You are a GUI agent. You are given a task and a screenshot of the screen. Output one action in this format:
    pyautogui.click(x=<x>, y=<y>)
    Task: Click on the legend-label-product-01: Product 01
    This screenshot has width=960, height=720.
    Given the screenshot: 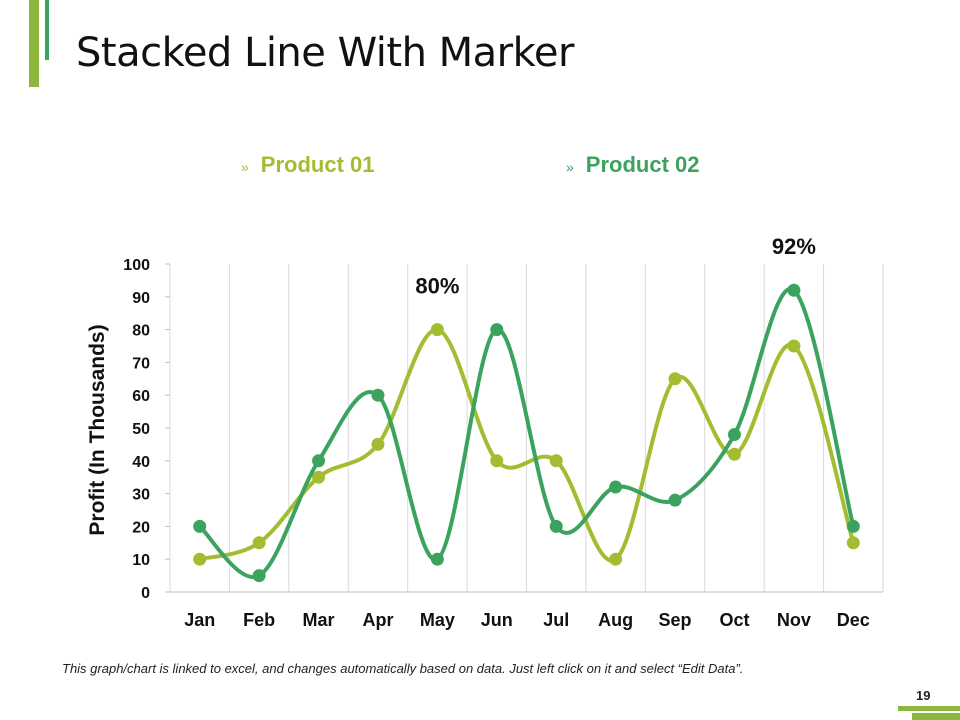 What is the action you would take?
    pyautogui.click(x=317, y=164)
    